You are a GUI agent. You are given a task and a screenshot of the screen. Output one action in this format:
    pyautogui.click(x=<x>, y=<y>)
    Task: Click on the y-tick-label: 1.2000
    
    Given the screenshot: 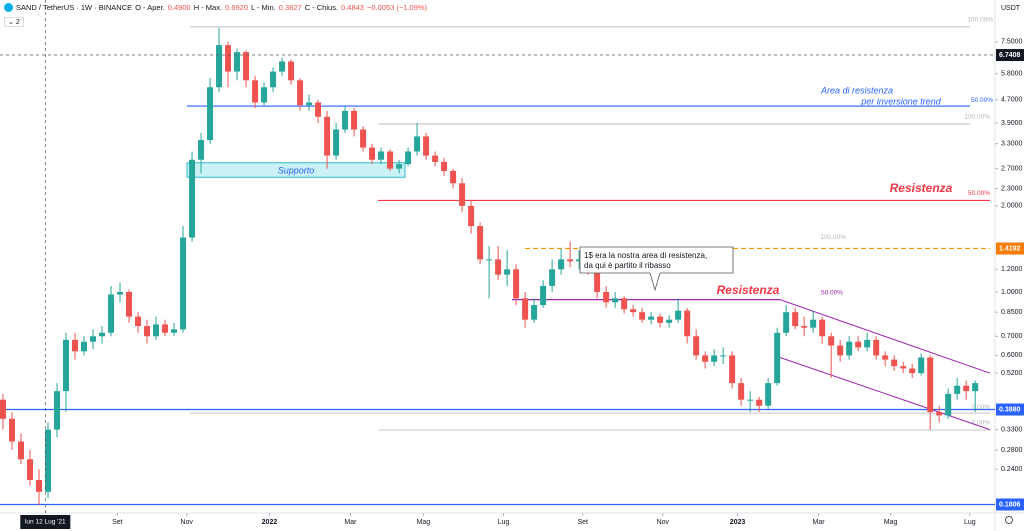 What is the action you would take?
    pyautogui.click(x=1012, y=269)
    